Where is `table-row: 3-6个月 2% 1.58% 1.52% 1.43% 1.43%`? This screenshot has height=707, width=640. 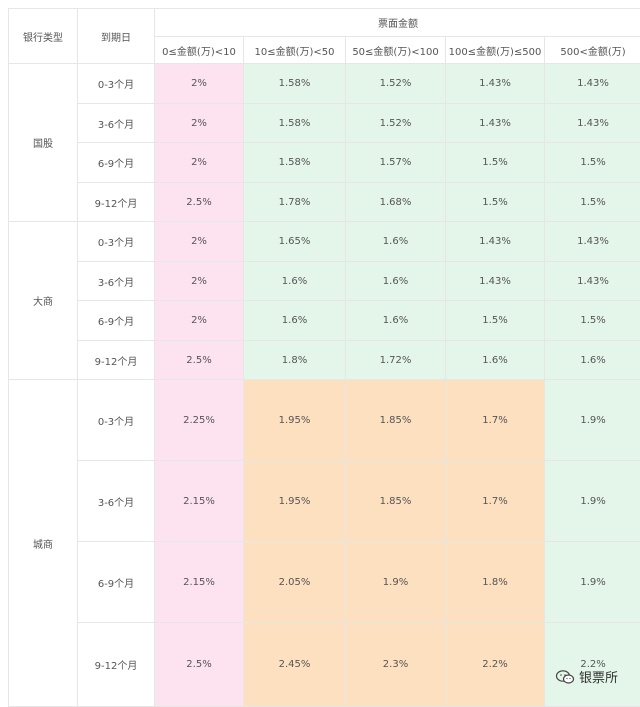
table-row: 3-6个月 2% 1.58% 1.52% 1.43% 1.43% is located at coordinates (324, 123).